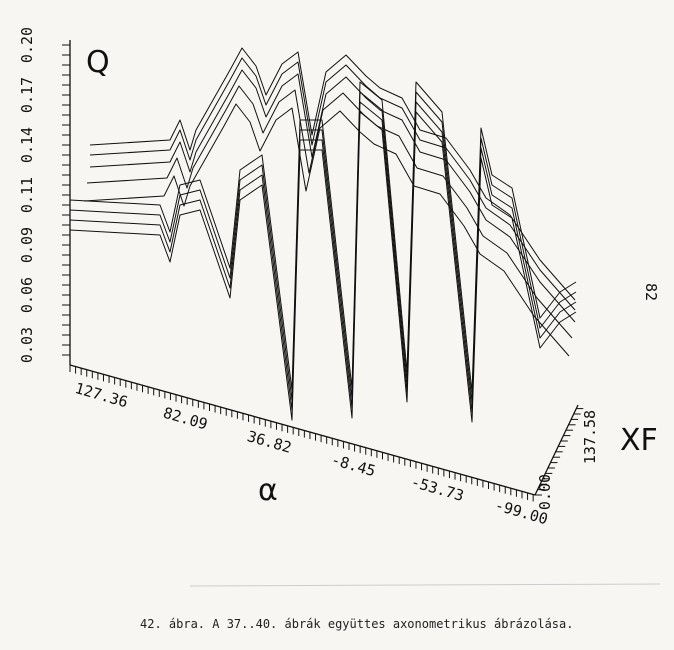  I want to click on y-axis-line, so click(556, 450).